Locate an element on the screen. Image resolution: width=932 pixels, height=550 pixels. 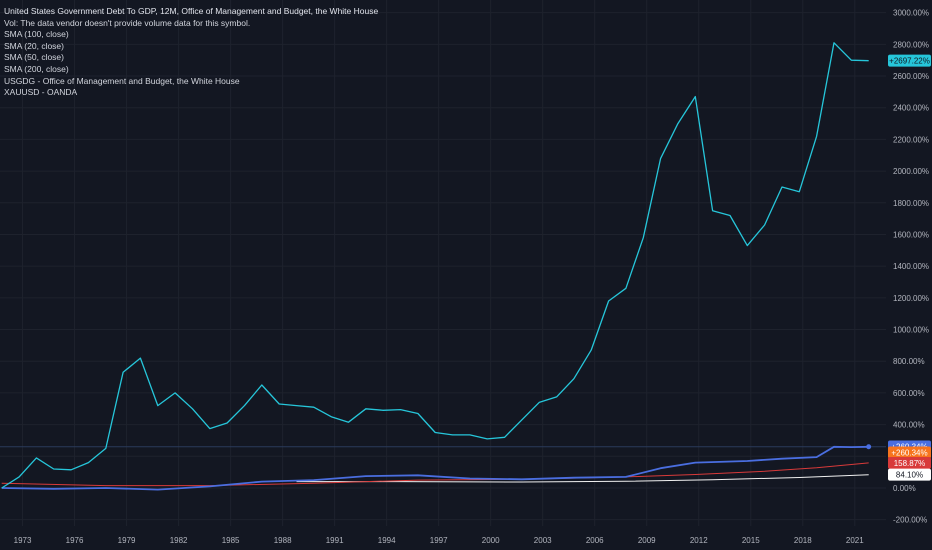
y-tick-label: 600.00% is located at coordinates (909, 393).